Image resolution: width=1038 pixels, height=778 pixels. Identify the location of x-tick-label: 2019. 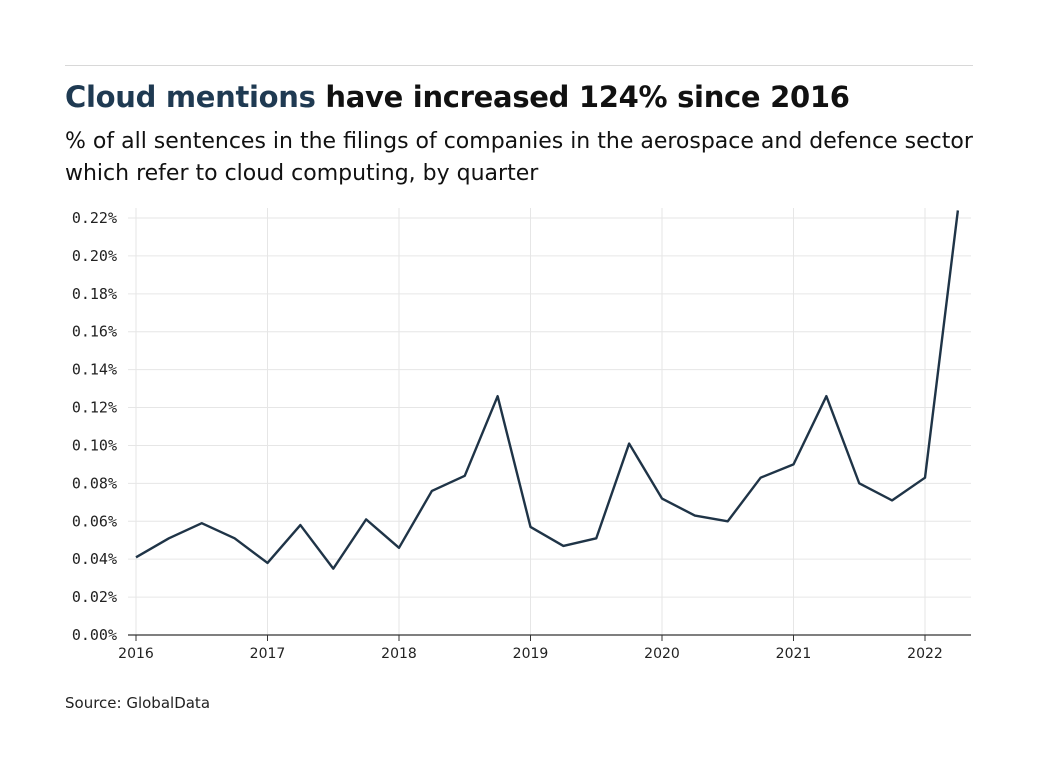
(531, 654).